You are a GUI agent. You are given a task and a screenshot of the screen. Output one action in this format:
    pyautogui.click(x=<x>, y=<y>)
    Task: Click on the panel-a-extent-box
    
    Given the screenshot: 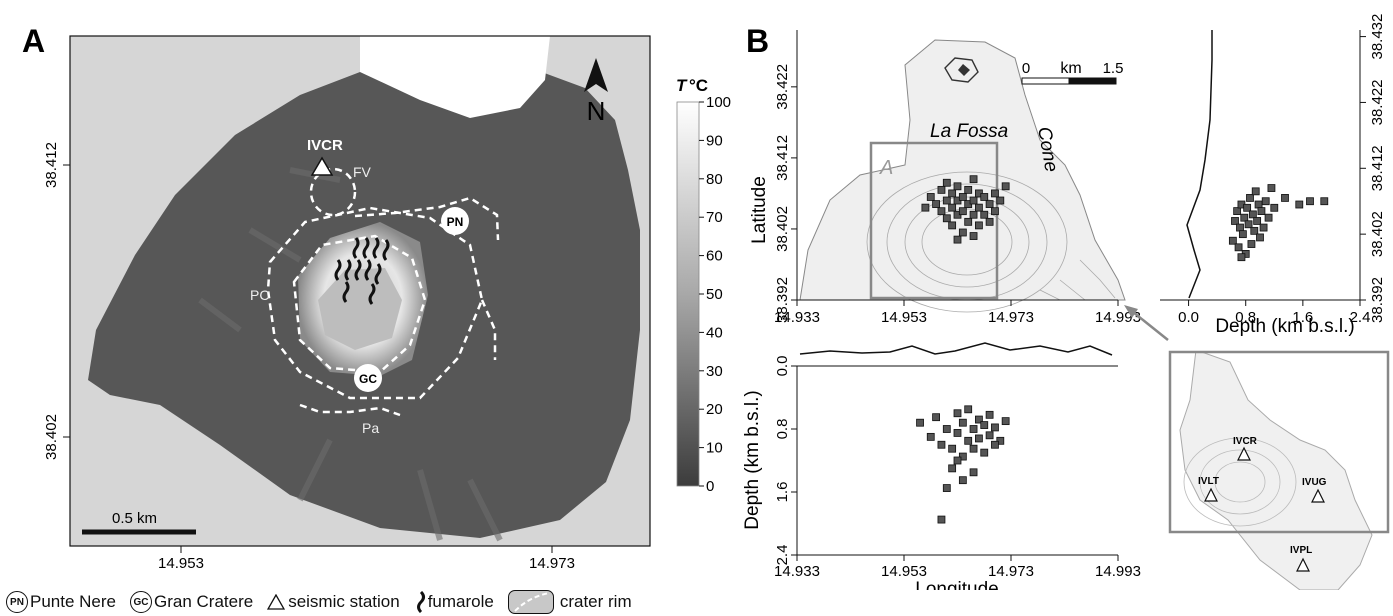 What is the action you would take?
    pyautogui.click(x=934, y=220)
    